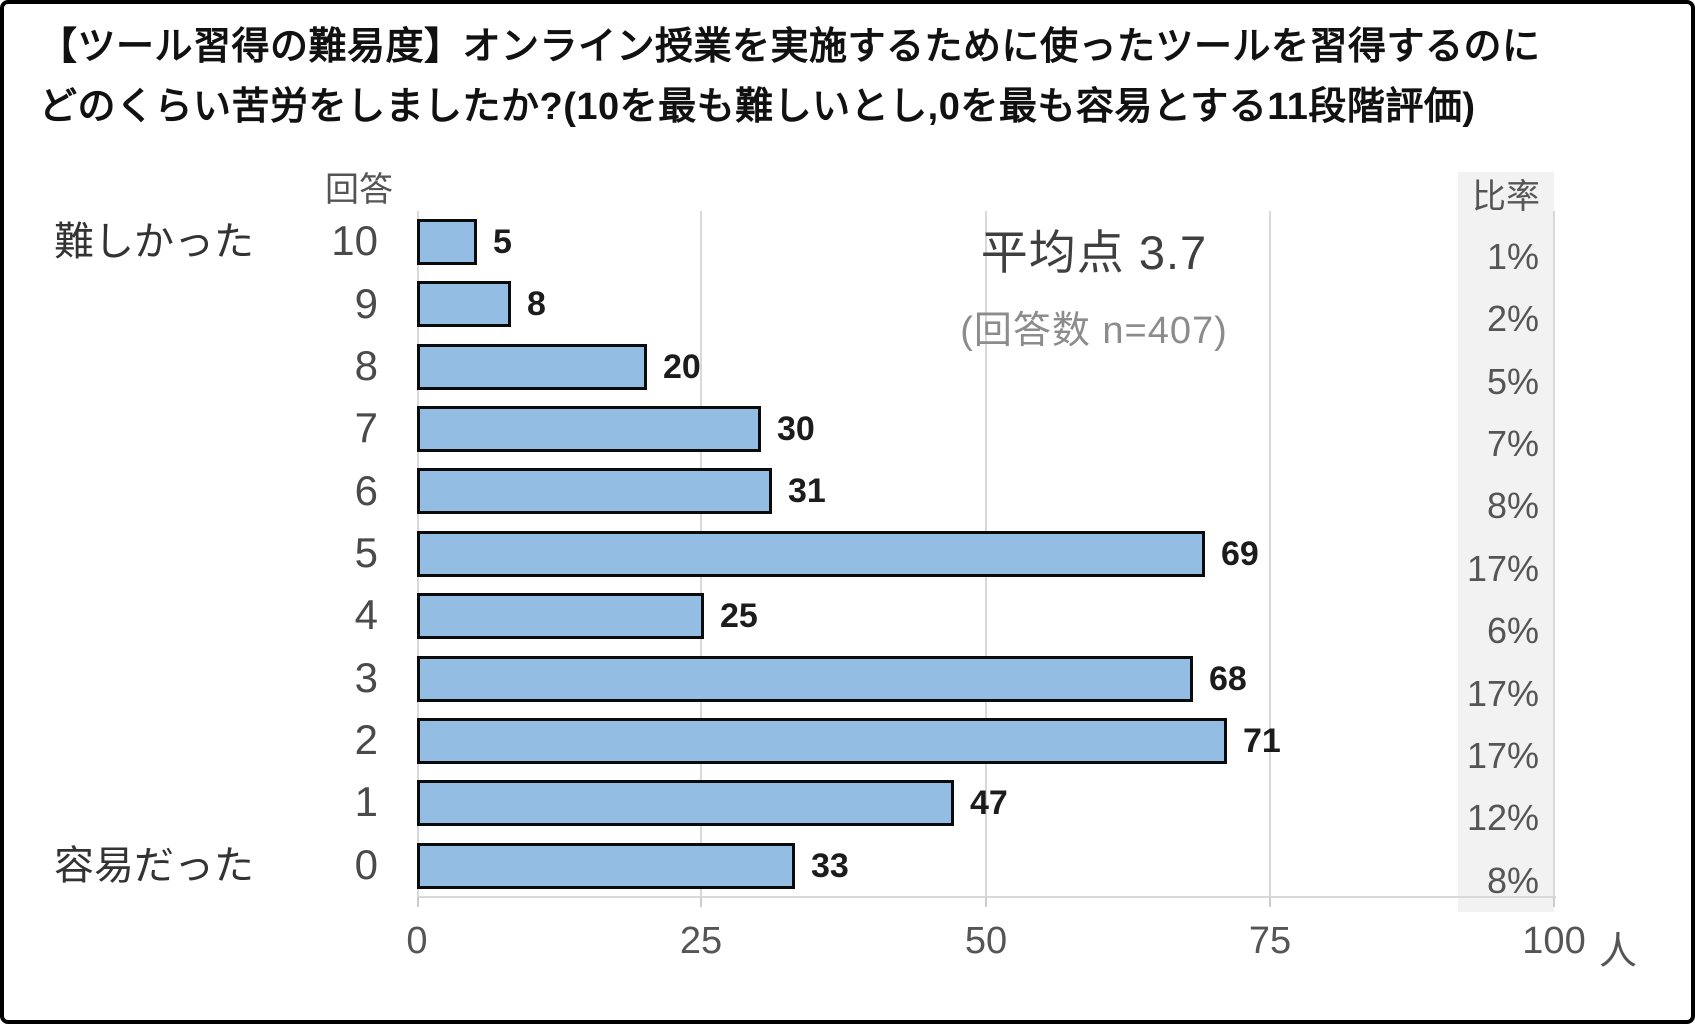 The image size is (1695, 1024). What do you see at coordinates (1502, 755) in the screenshot?
I see `percent-value-2: 17%` at bounding box center [1502, 755].